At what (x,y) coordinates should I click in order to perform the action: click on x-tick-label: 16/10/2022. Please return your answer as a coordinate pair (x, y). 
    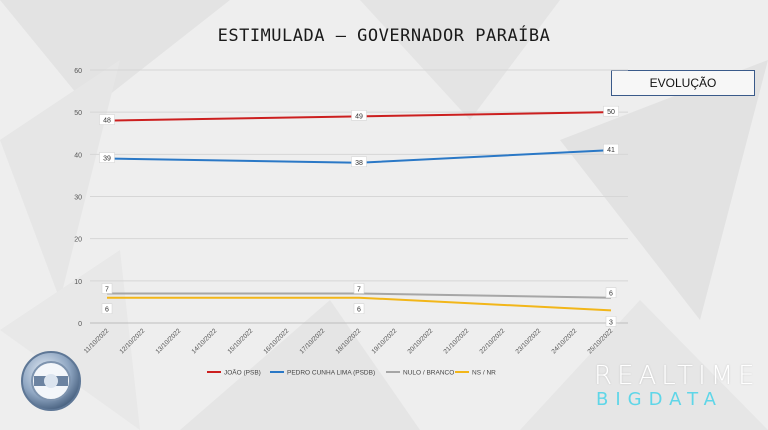
    Looking at the image, I should click on (276, 341).